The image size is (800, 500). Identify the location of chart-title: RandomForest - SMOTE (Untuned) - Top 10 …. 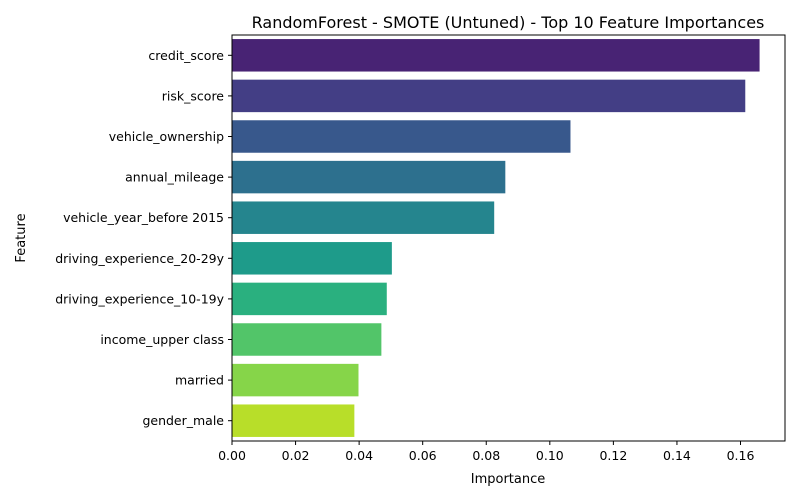
(508, 22).